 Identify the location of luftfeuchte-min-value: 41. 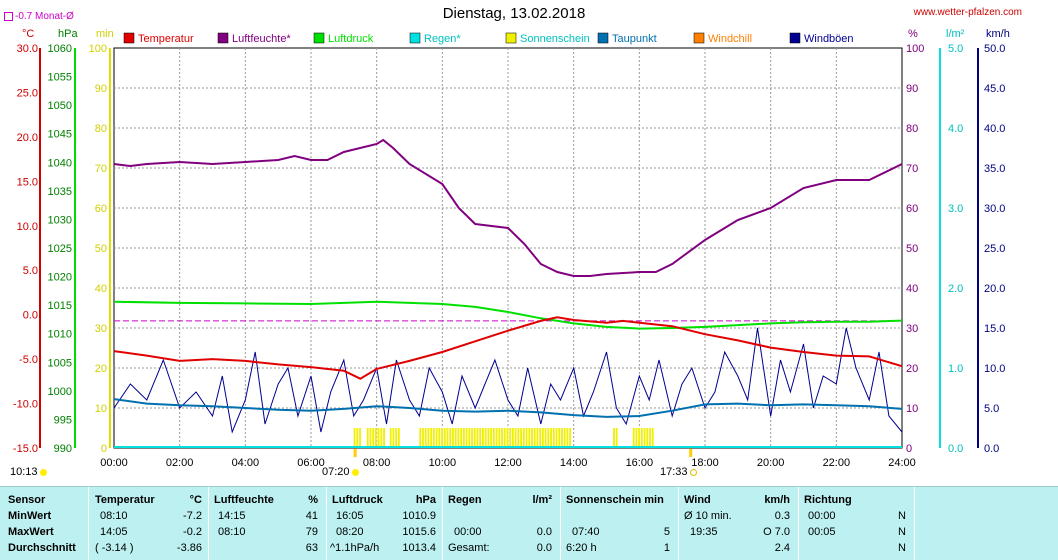
(311, 516).